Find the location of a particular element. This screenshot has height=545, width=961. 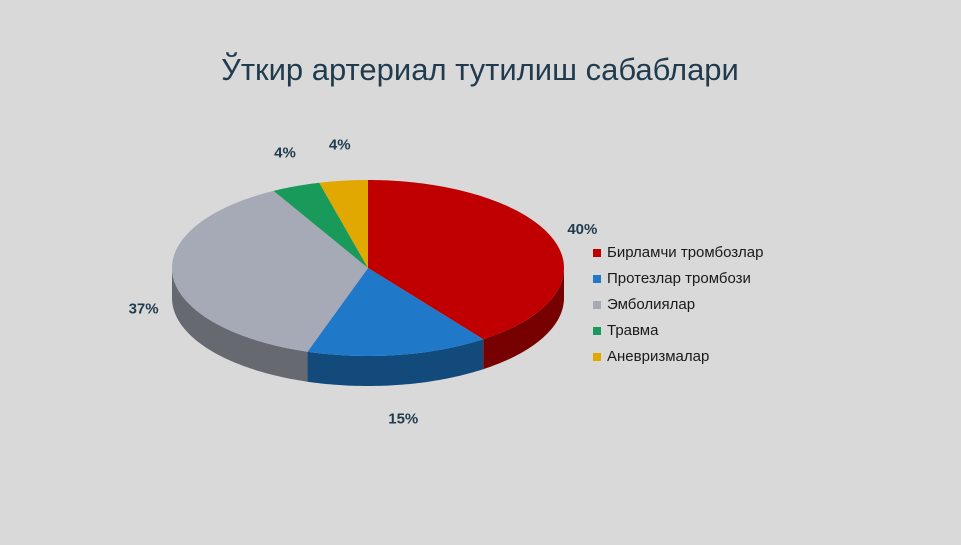

legend-label: Аневризмалар is located at coordinates (658, 356).